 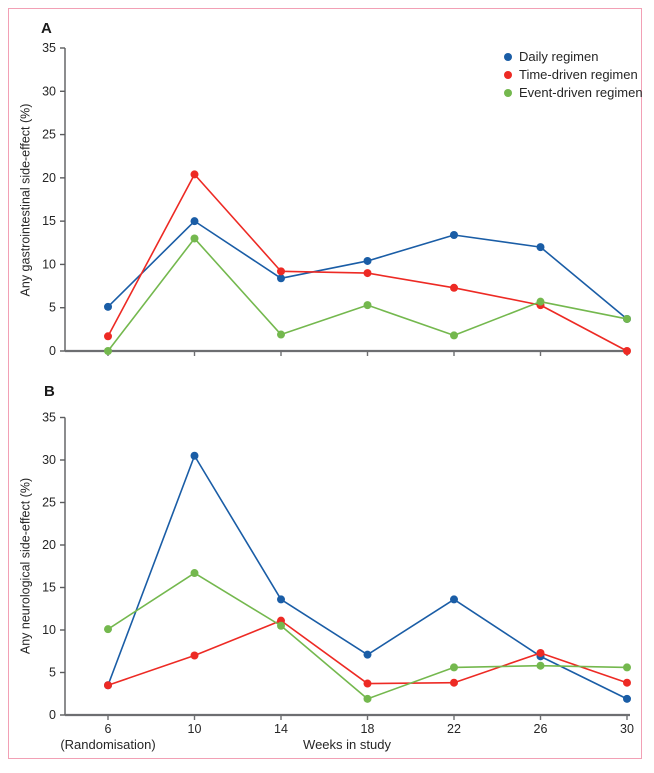 What do you see at coordinates (52, 673) in the screenshot?
I see `panel-b-y-tick-label-5: 5` at bounding box center [52, 673].